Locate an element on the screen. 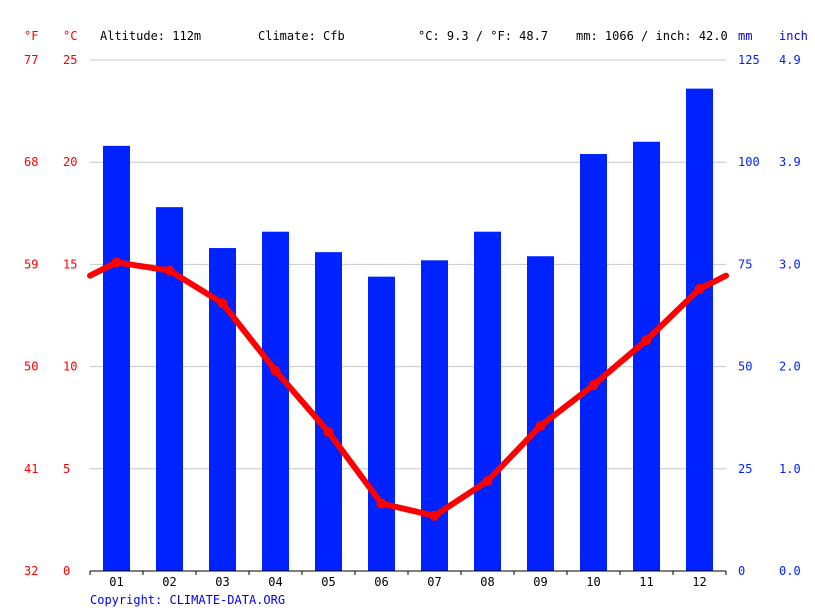 Image resolution: width=815 pixels, height=611 pixels. altitude-label: Altitude: 112m is located at coordinates (150, 36).